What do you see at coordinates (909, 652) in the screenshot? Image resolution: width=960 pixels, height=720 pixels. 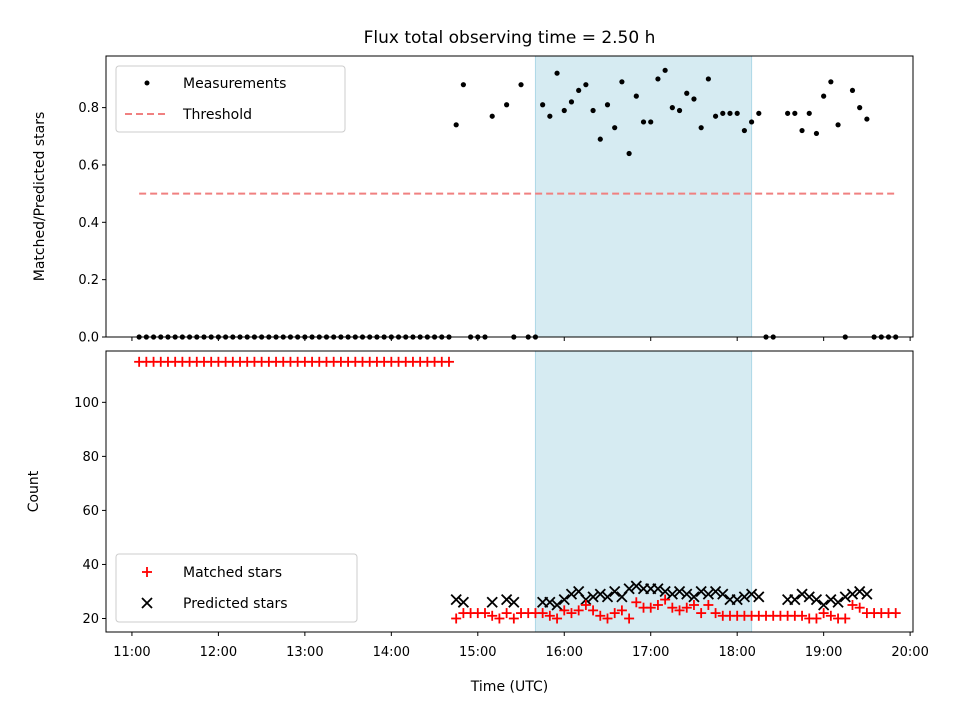 I see `x-tick-label: 20:00` at bounding box center [909, 652].